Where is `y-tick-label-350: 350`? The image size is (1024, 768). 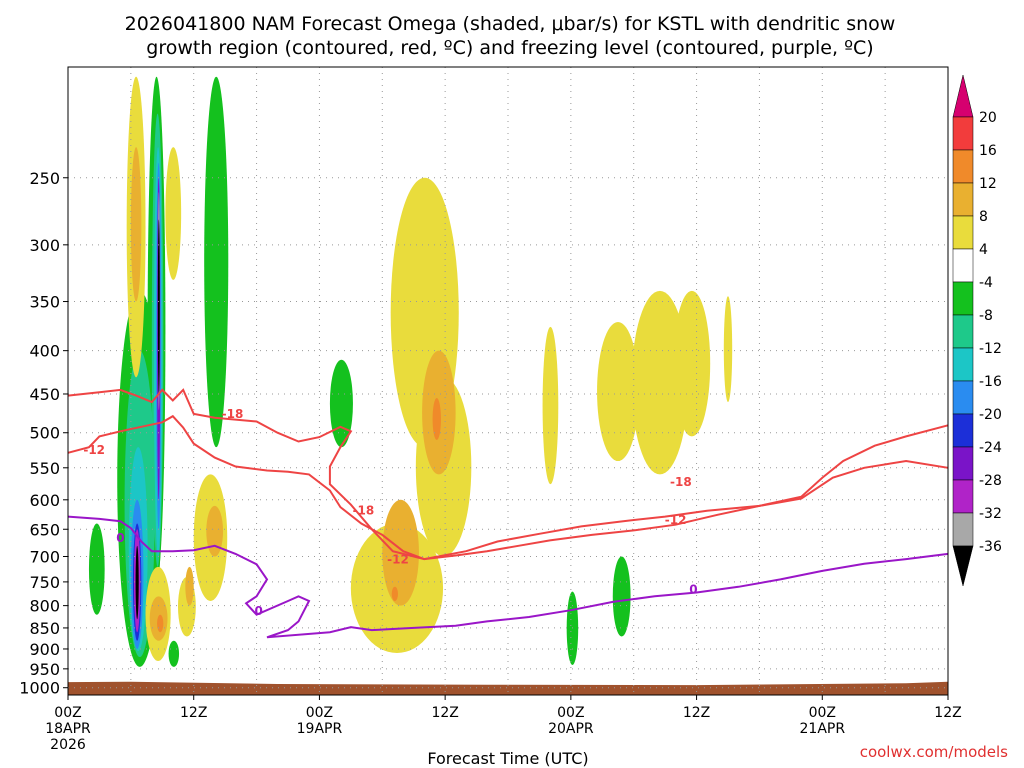
y-tick-label-350: 350 is located at coordinates (44, 302).